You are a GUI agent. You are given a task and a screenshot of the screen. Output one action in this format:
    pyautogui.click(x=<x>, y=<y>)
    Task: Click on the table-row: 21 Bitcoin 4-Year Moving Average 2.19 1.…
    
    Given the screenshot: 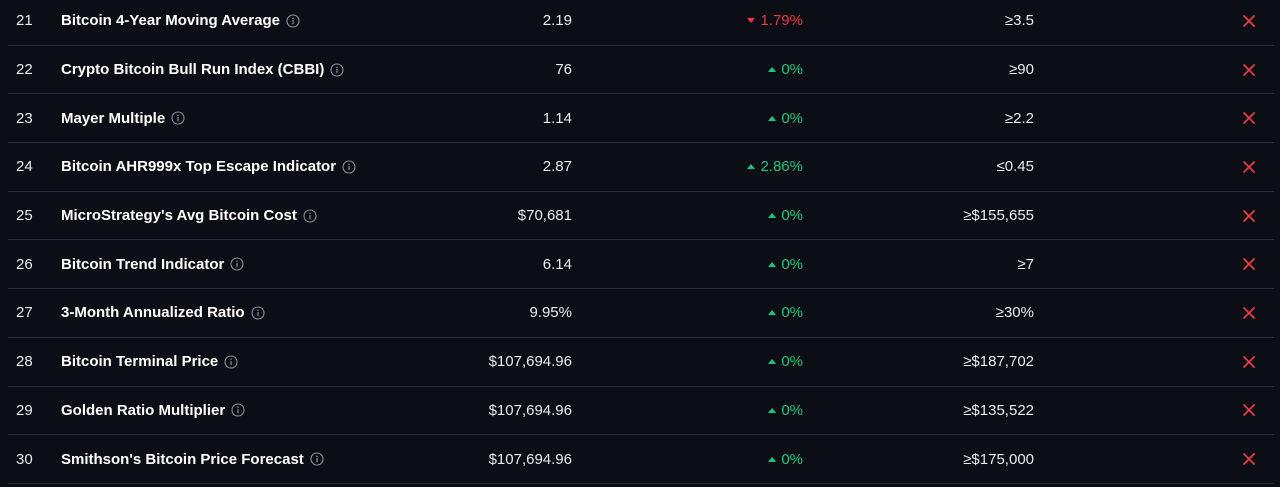 What is the action you would take?
    pyautogui.click(x=641, y=23)
    